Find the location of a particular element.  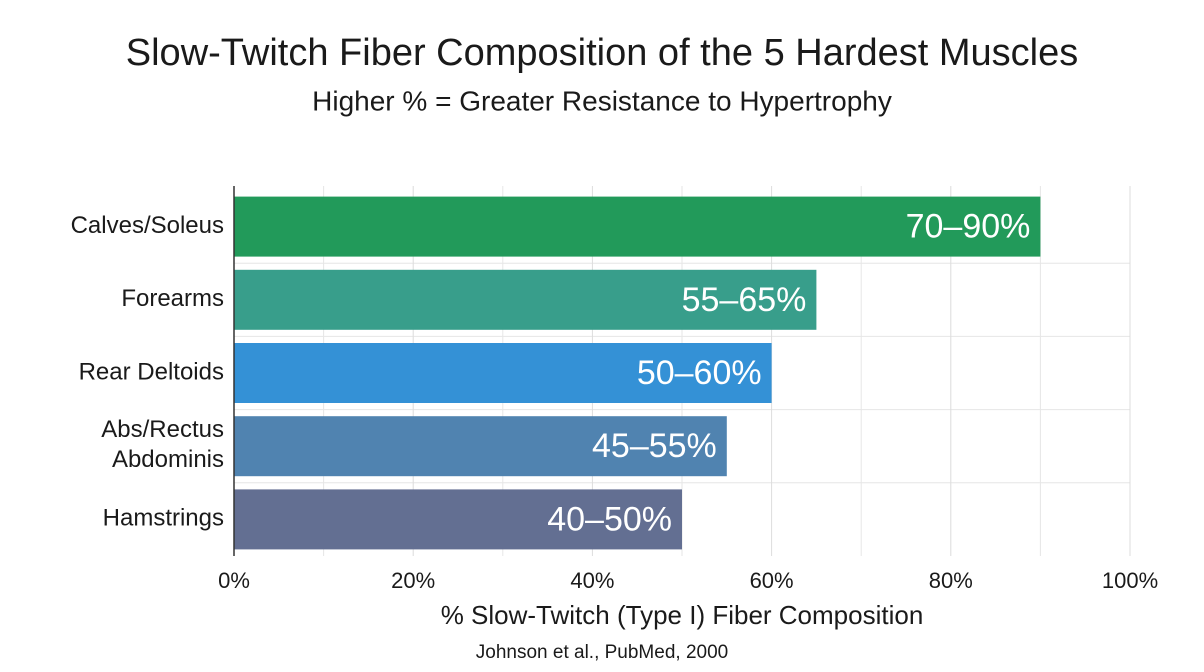

value-label: 55–65% is located at coordinates (744, 300).